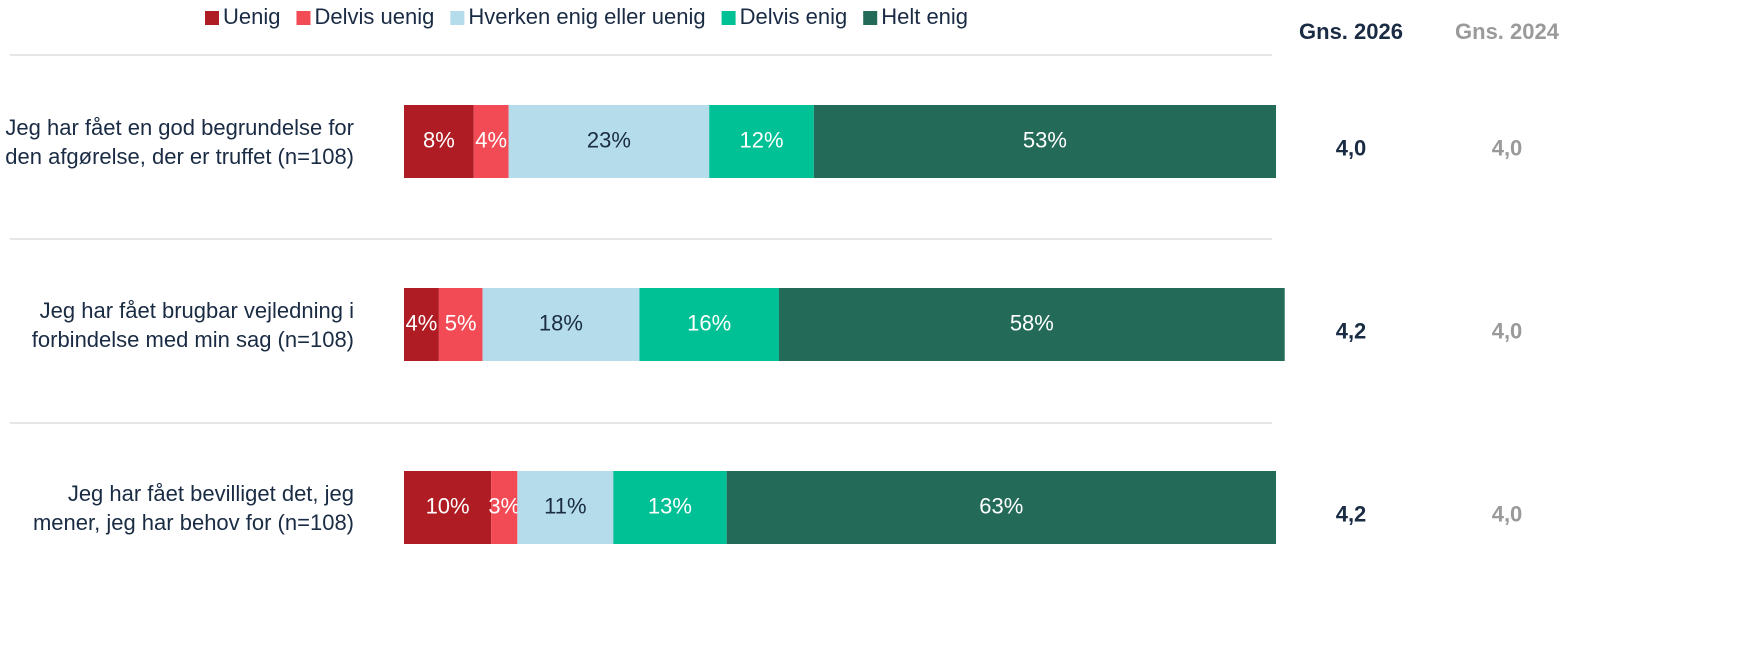 The image size is (1737, 671). I want to click on value-label: 58%, so click(1032, 322).